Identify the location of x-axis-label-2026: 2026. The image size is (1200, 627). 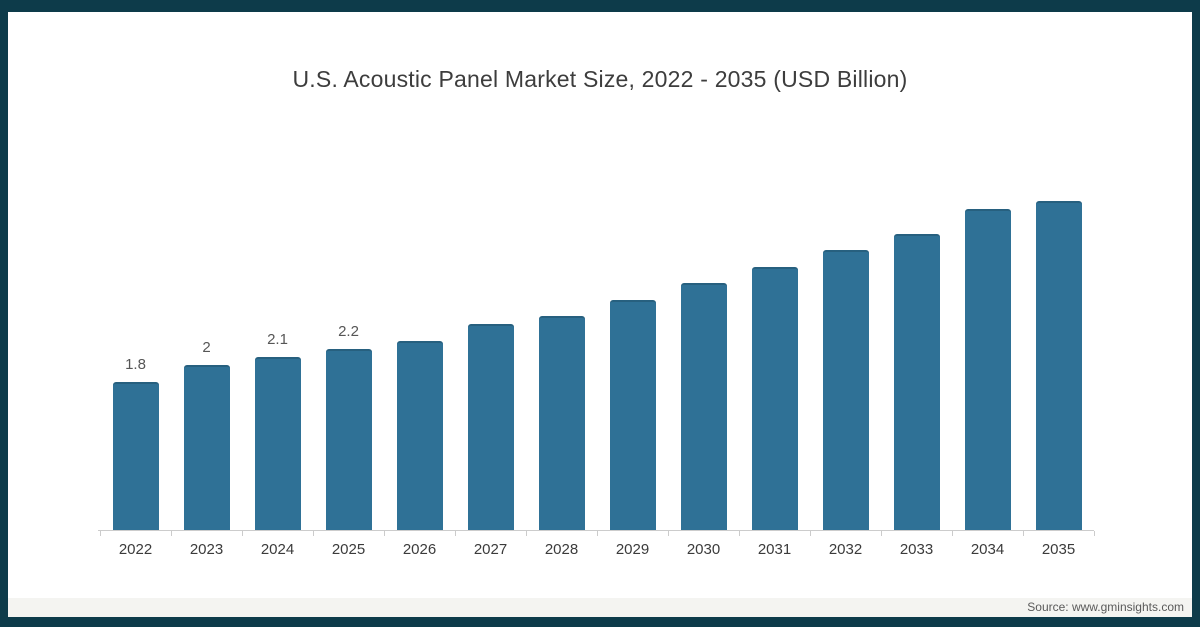
(419, 549).